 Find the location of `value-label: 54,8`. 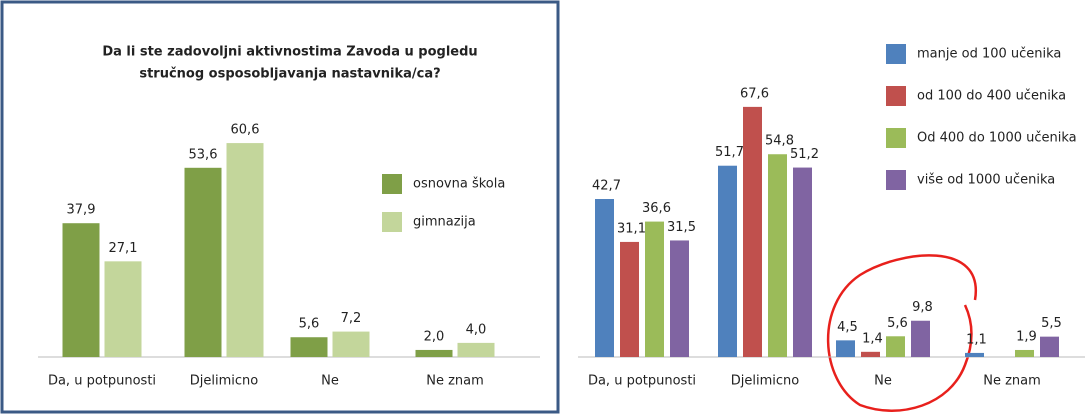

value-label: 54,8 is located at coordinates (779, 141).